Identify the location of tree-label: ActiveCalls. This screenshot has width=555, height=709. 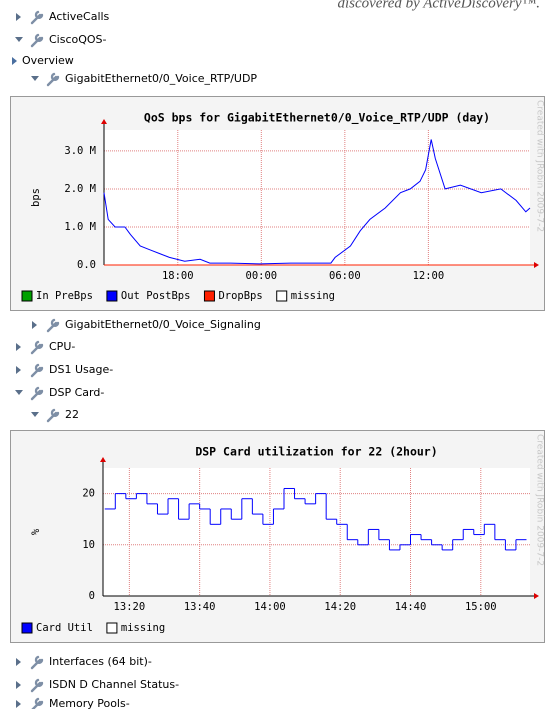
(79, 16).